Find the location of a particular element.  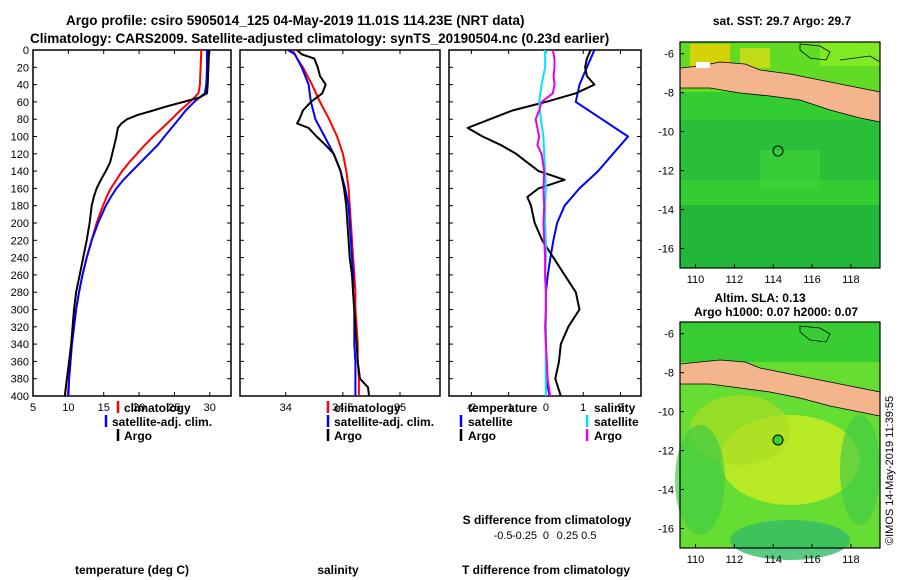

depth-tick-label: 120 is located at coordinates (20, 155).